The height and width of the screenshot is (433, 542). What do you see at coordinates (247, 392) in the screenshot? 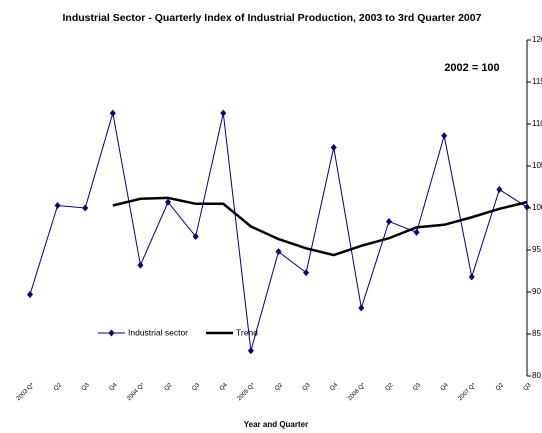
I see `x-tick-label: 2005 Q*` at bounding box center [247, 392].